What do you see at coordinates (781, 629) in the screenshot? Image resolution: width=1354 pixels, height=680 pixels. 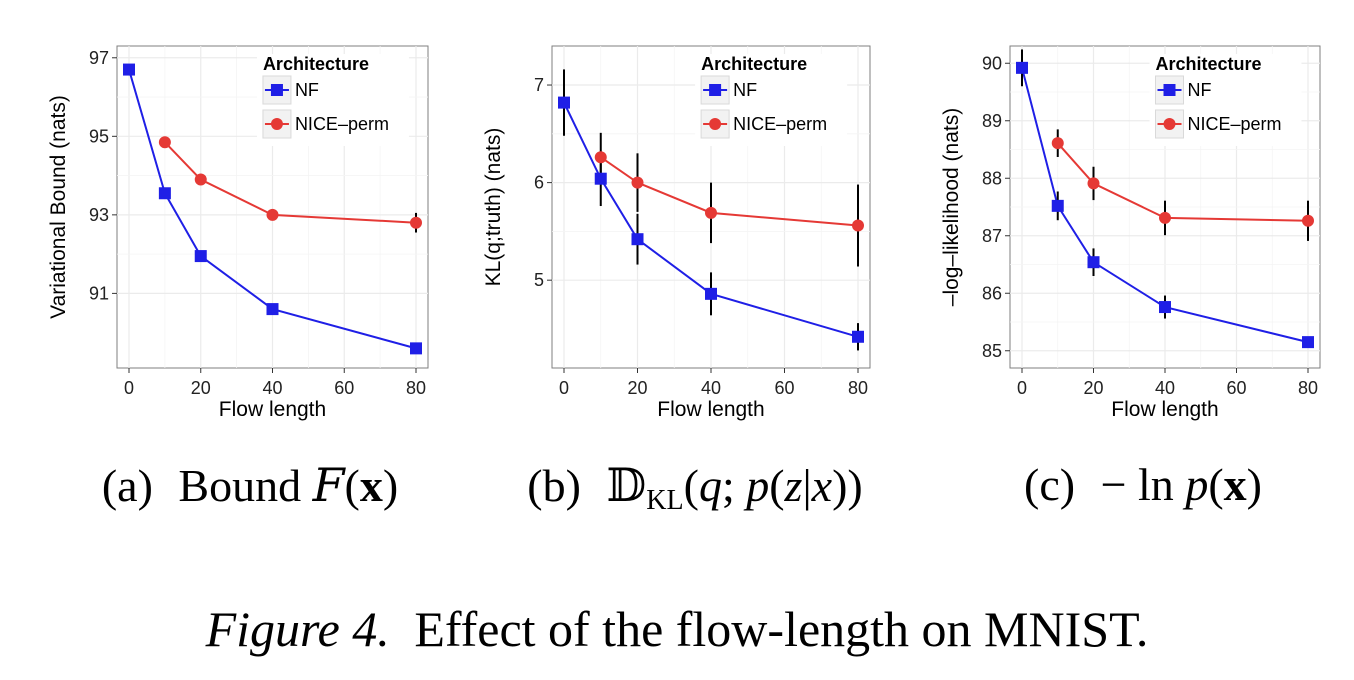 I see `figure-caption-text: Effect of the flow-length on MNIST.` at bounding box center [781, 629].